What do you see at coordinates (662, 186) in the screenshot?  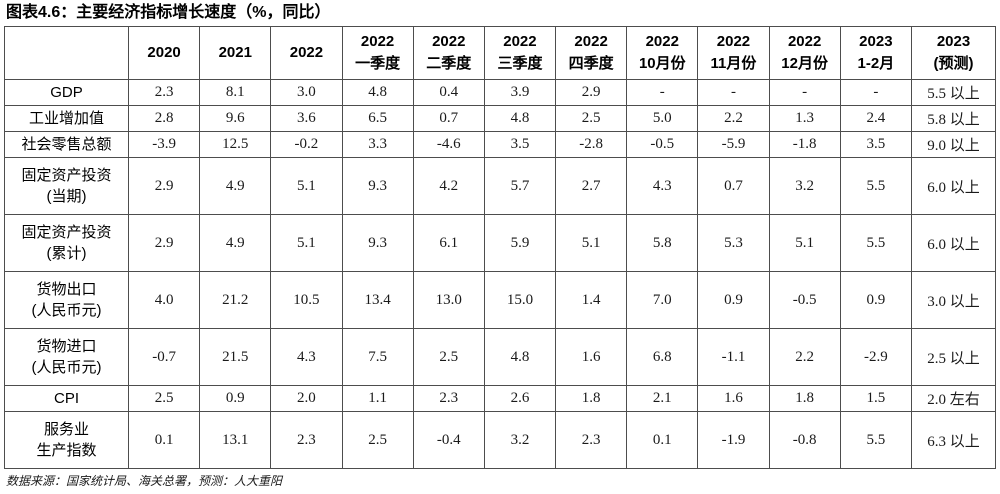 I see `cell-r3-c7: 4.3` at bounding box center [662, 186].